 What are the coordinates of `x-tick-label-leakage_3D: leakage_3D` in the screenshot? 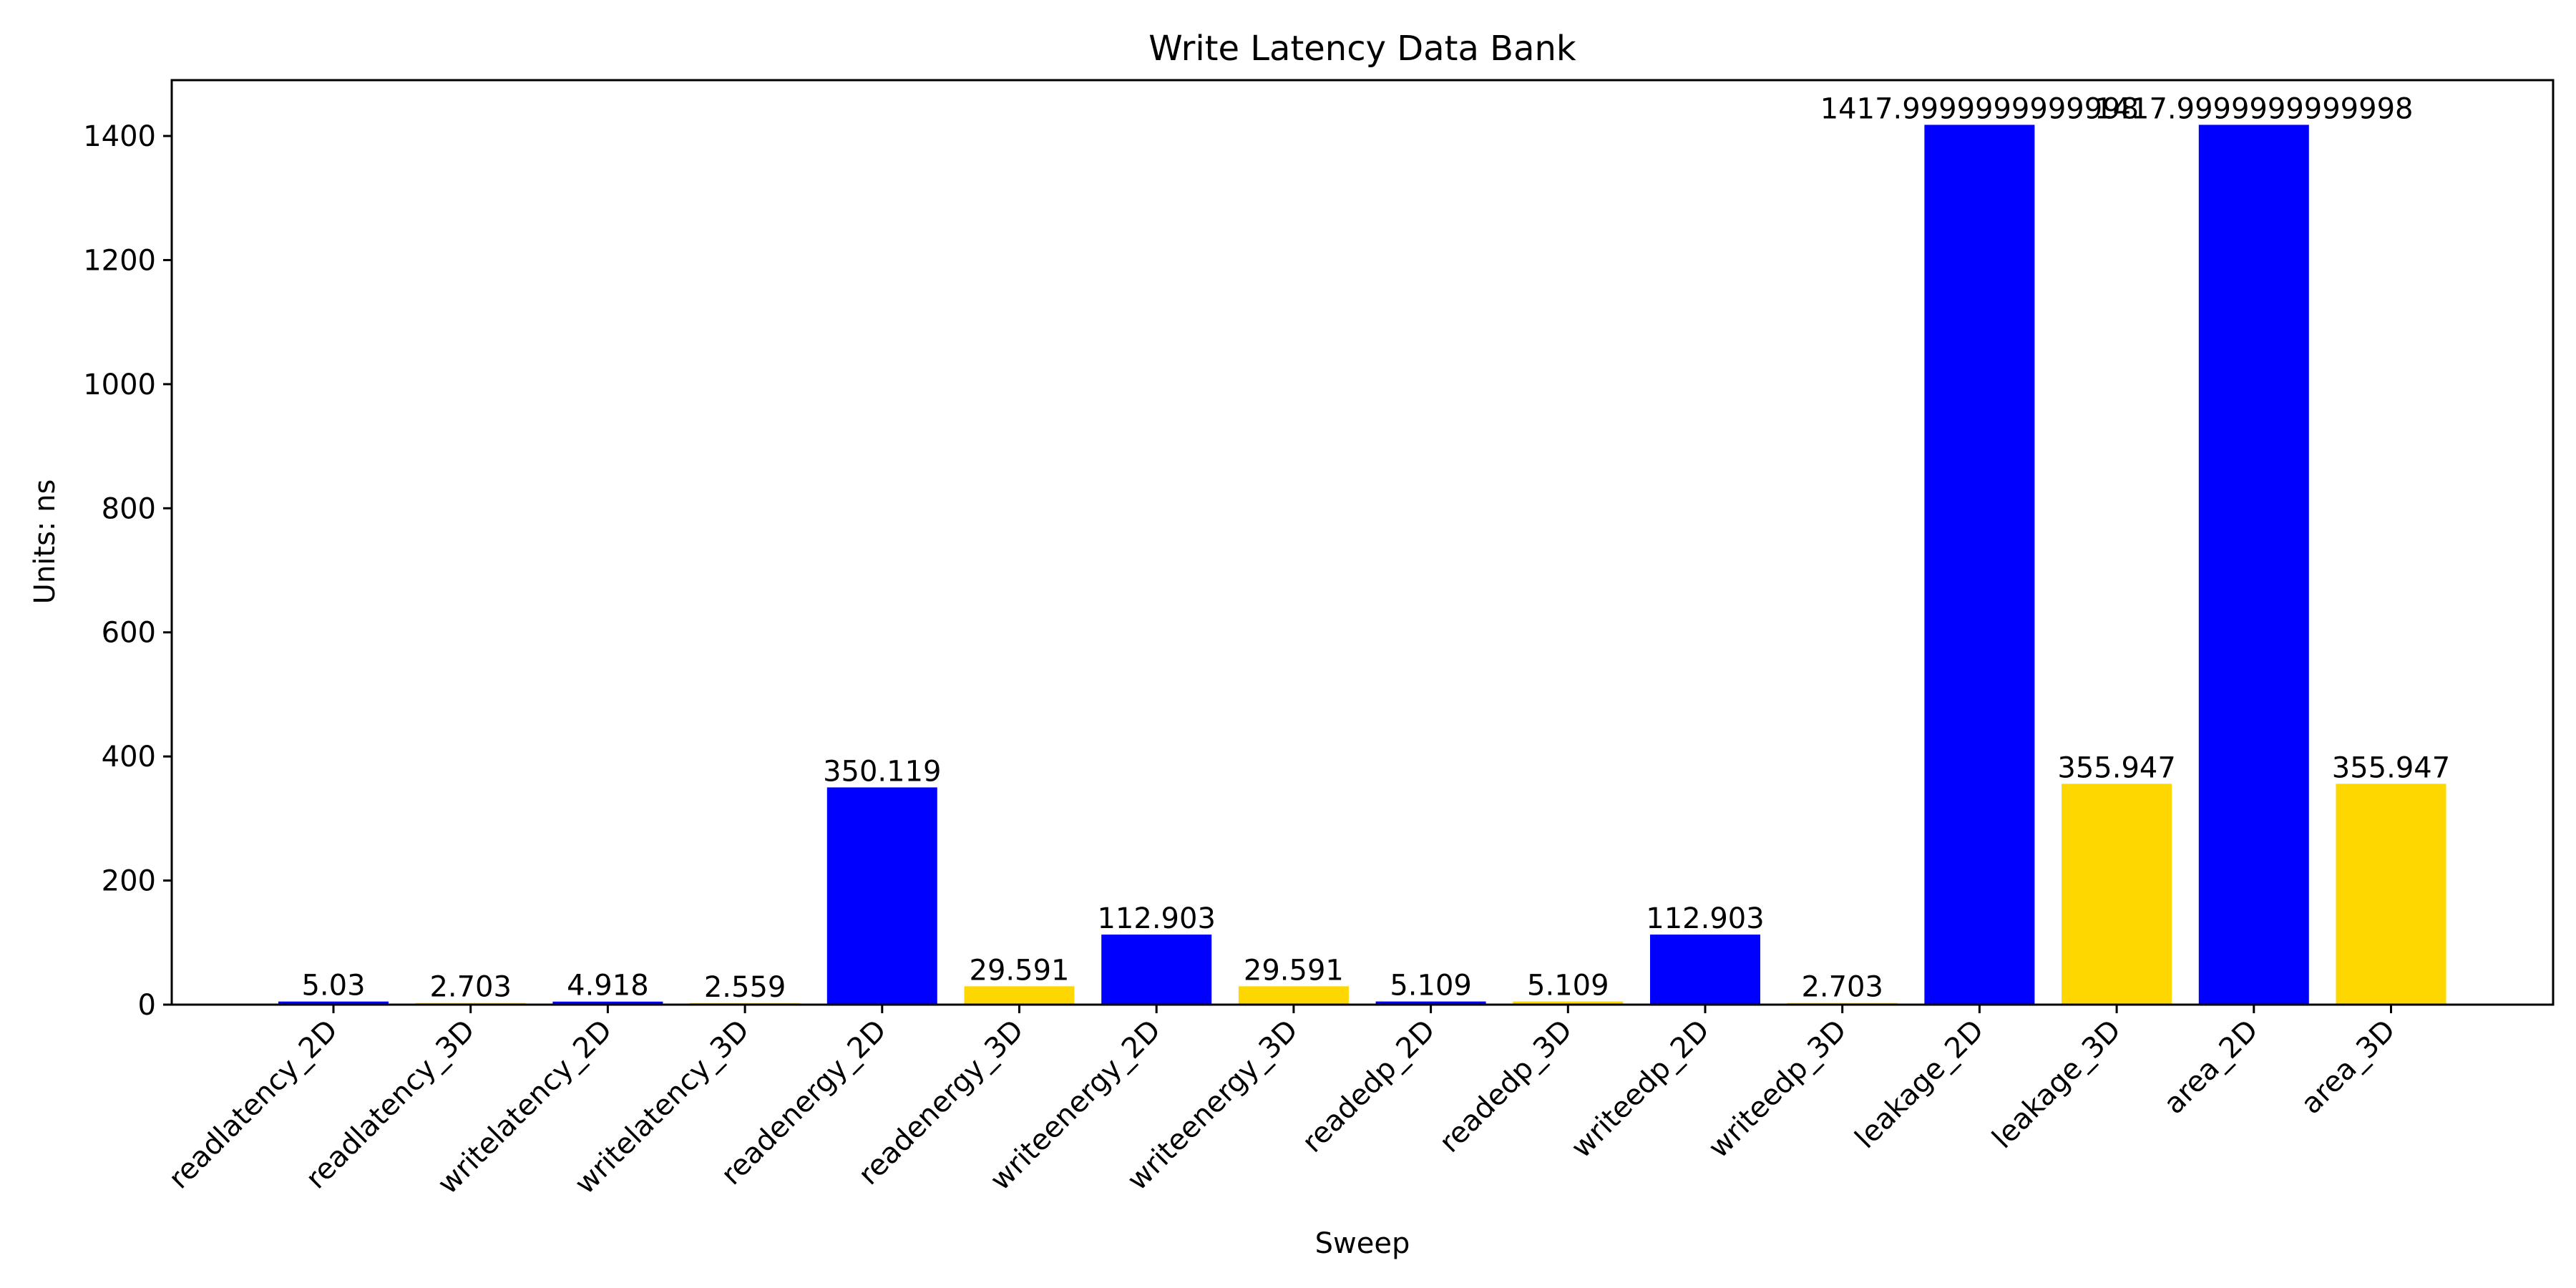 It's located at (2057, 1085).